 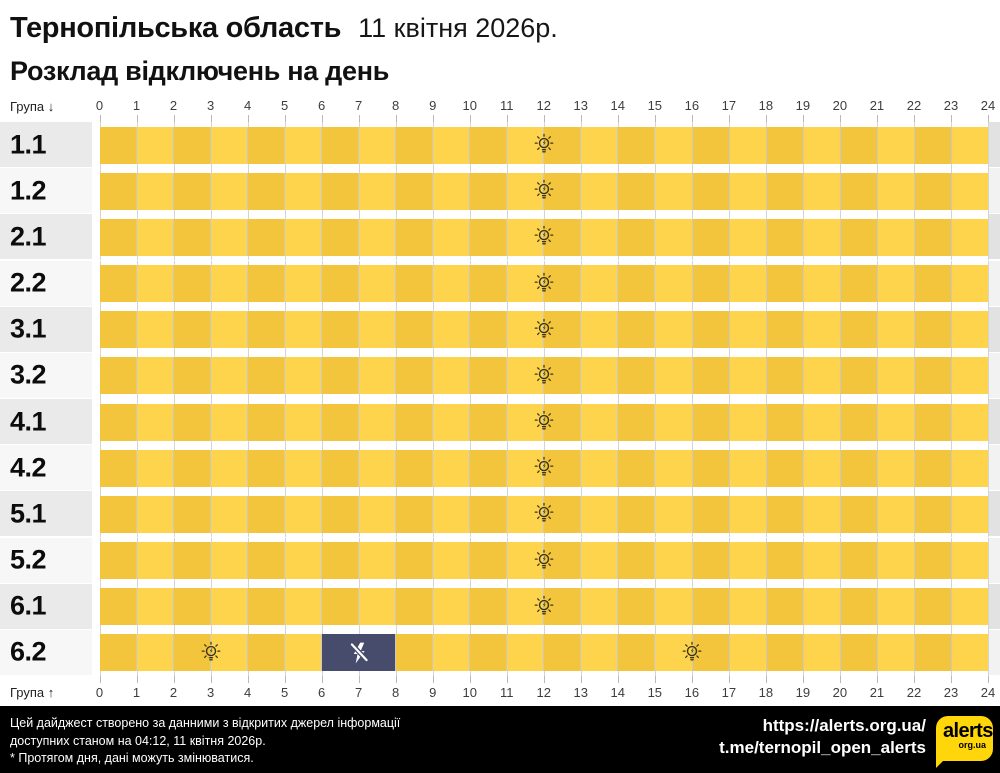 What do you see at coordinates (822, 747) in the screenshot?
I see `telegram-link: t.me/ternopil_open_alerts` at bounding box center [822, 747].